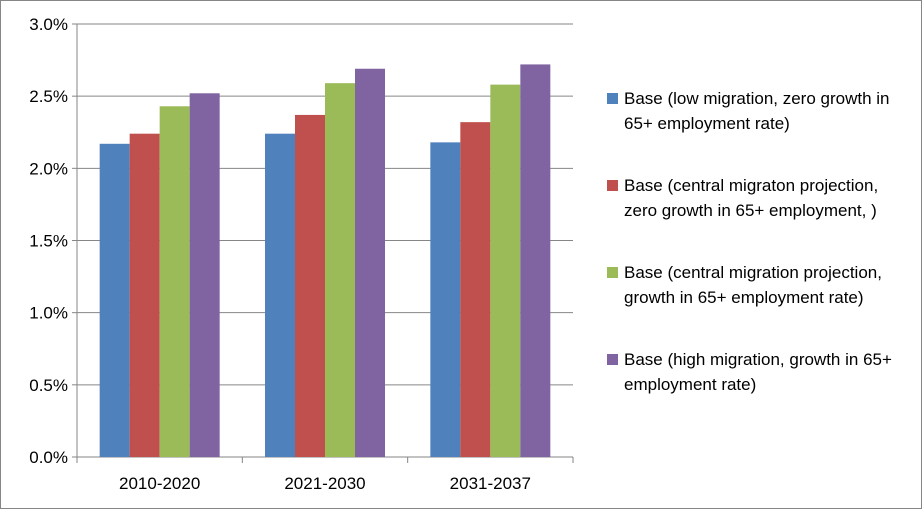 This screenshot has height=509, width=922. What do you see at coordinates (204, 275) in the screenshot?
I see `bar-series-4-2010-2020` at bounding box center [204, 275].